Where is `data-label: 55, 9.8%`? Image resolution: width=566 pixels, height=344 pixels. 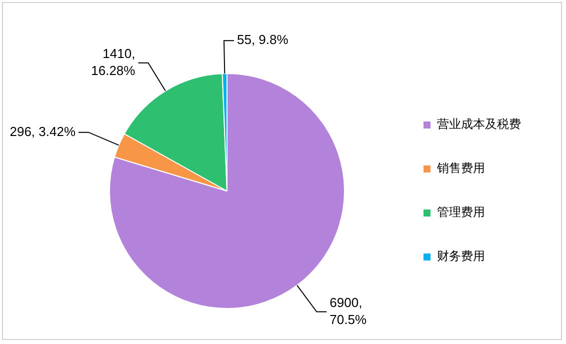 data-label: 55, 9.8% is located at coordinates (263, 40).